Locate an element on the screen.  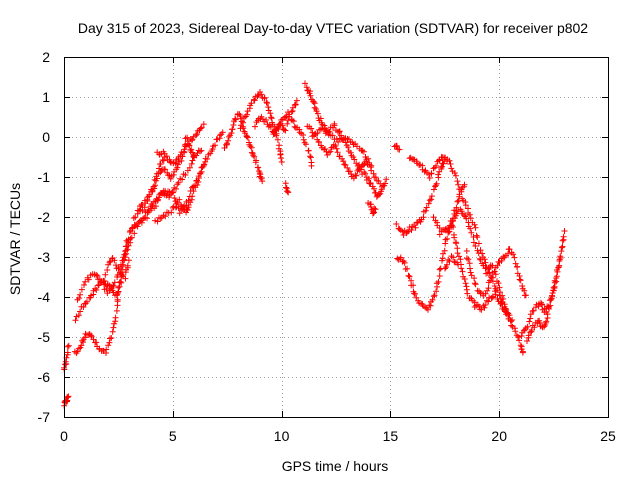
y-tick-label: -4 is located at coordinates (44, 297).